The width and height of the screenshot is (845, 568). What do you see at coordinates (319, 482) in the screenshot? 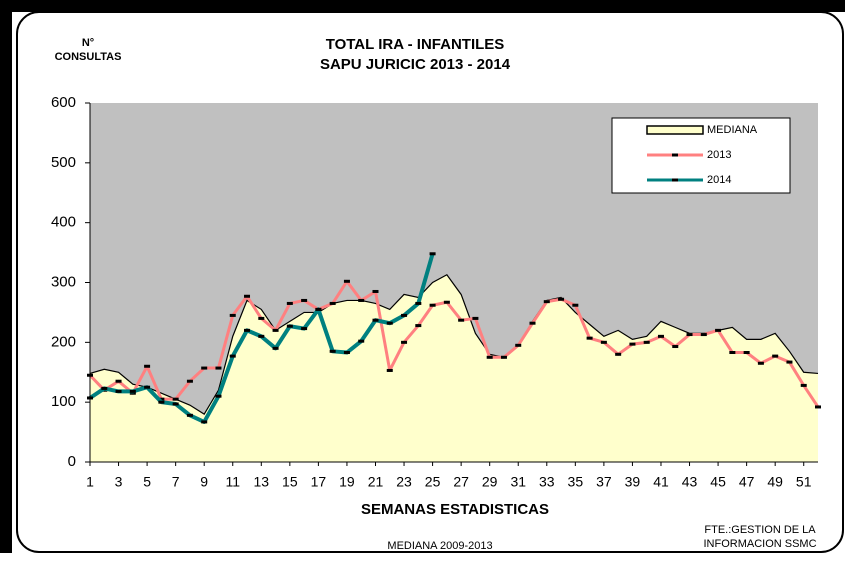
I see `x-tick-label: 17` at bounding box center [319, 482].